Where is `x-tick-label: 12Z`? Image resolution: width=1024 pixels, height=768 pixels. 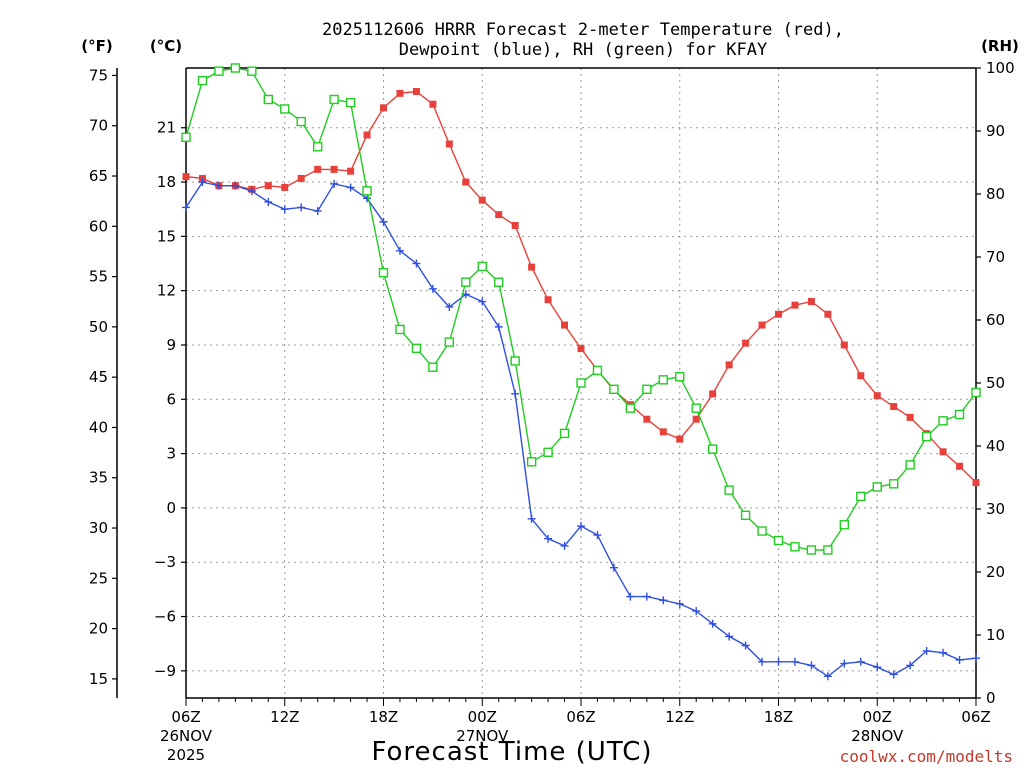
x-tick-label: 12Z is located at coordinates (284, 717).